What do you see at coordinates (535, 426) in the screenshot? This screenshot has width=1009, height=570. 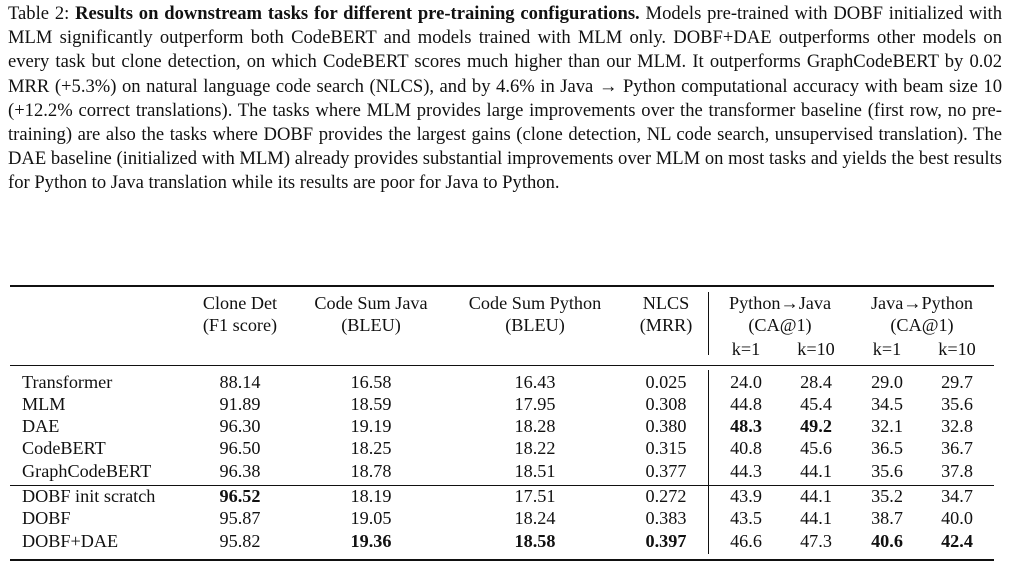 I see `table-cell: 18.28` at bounding box center [535, 426].